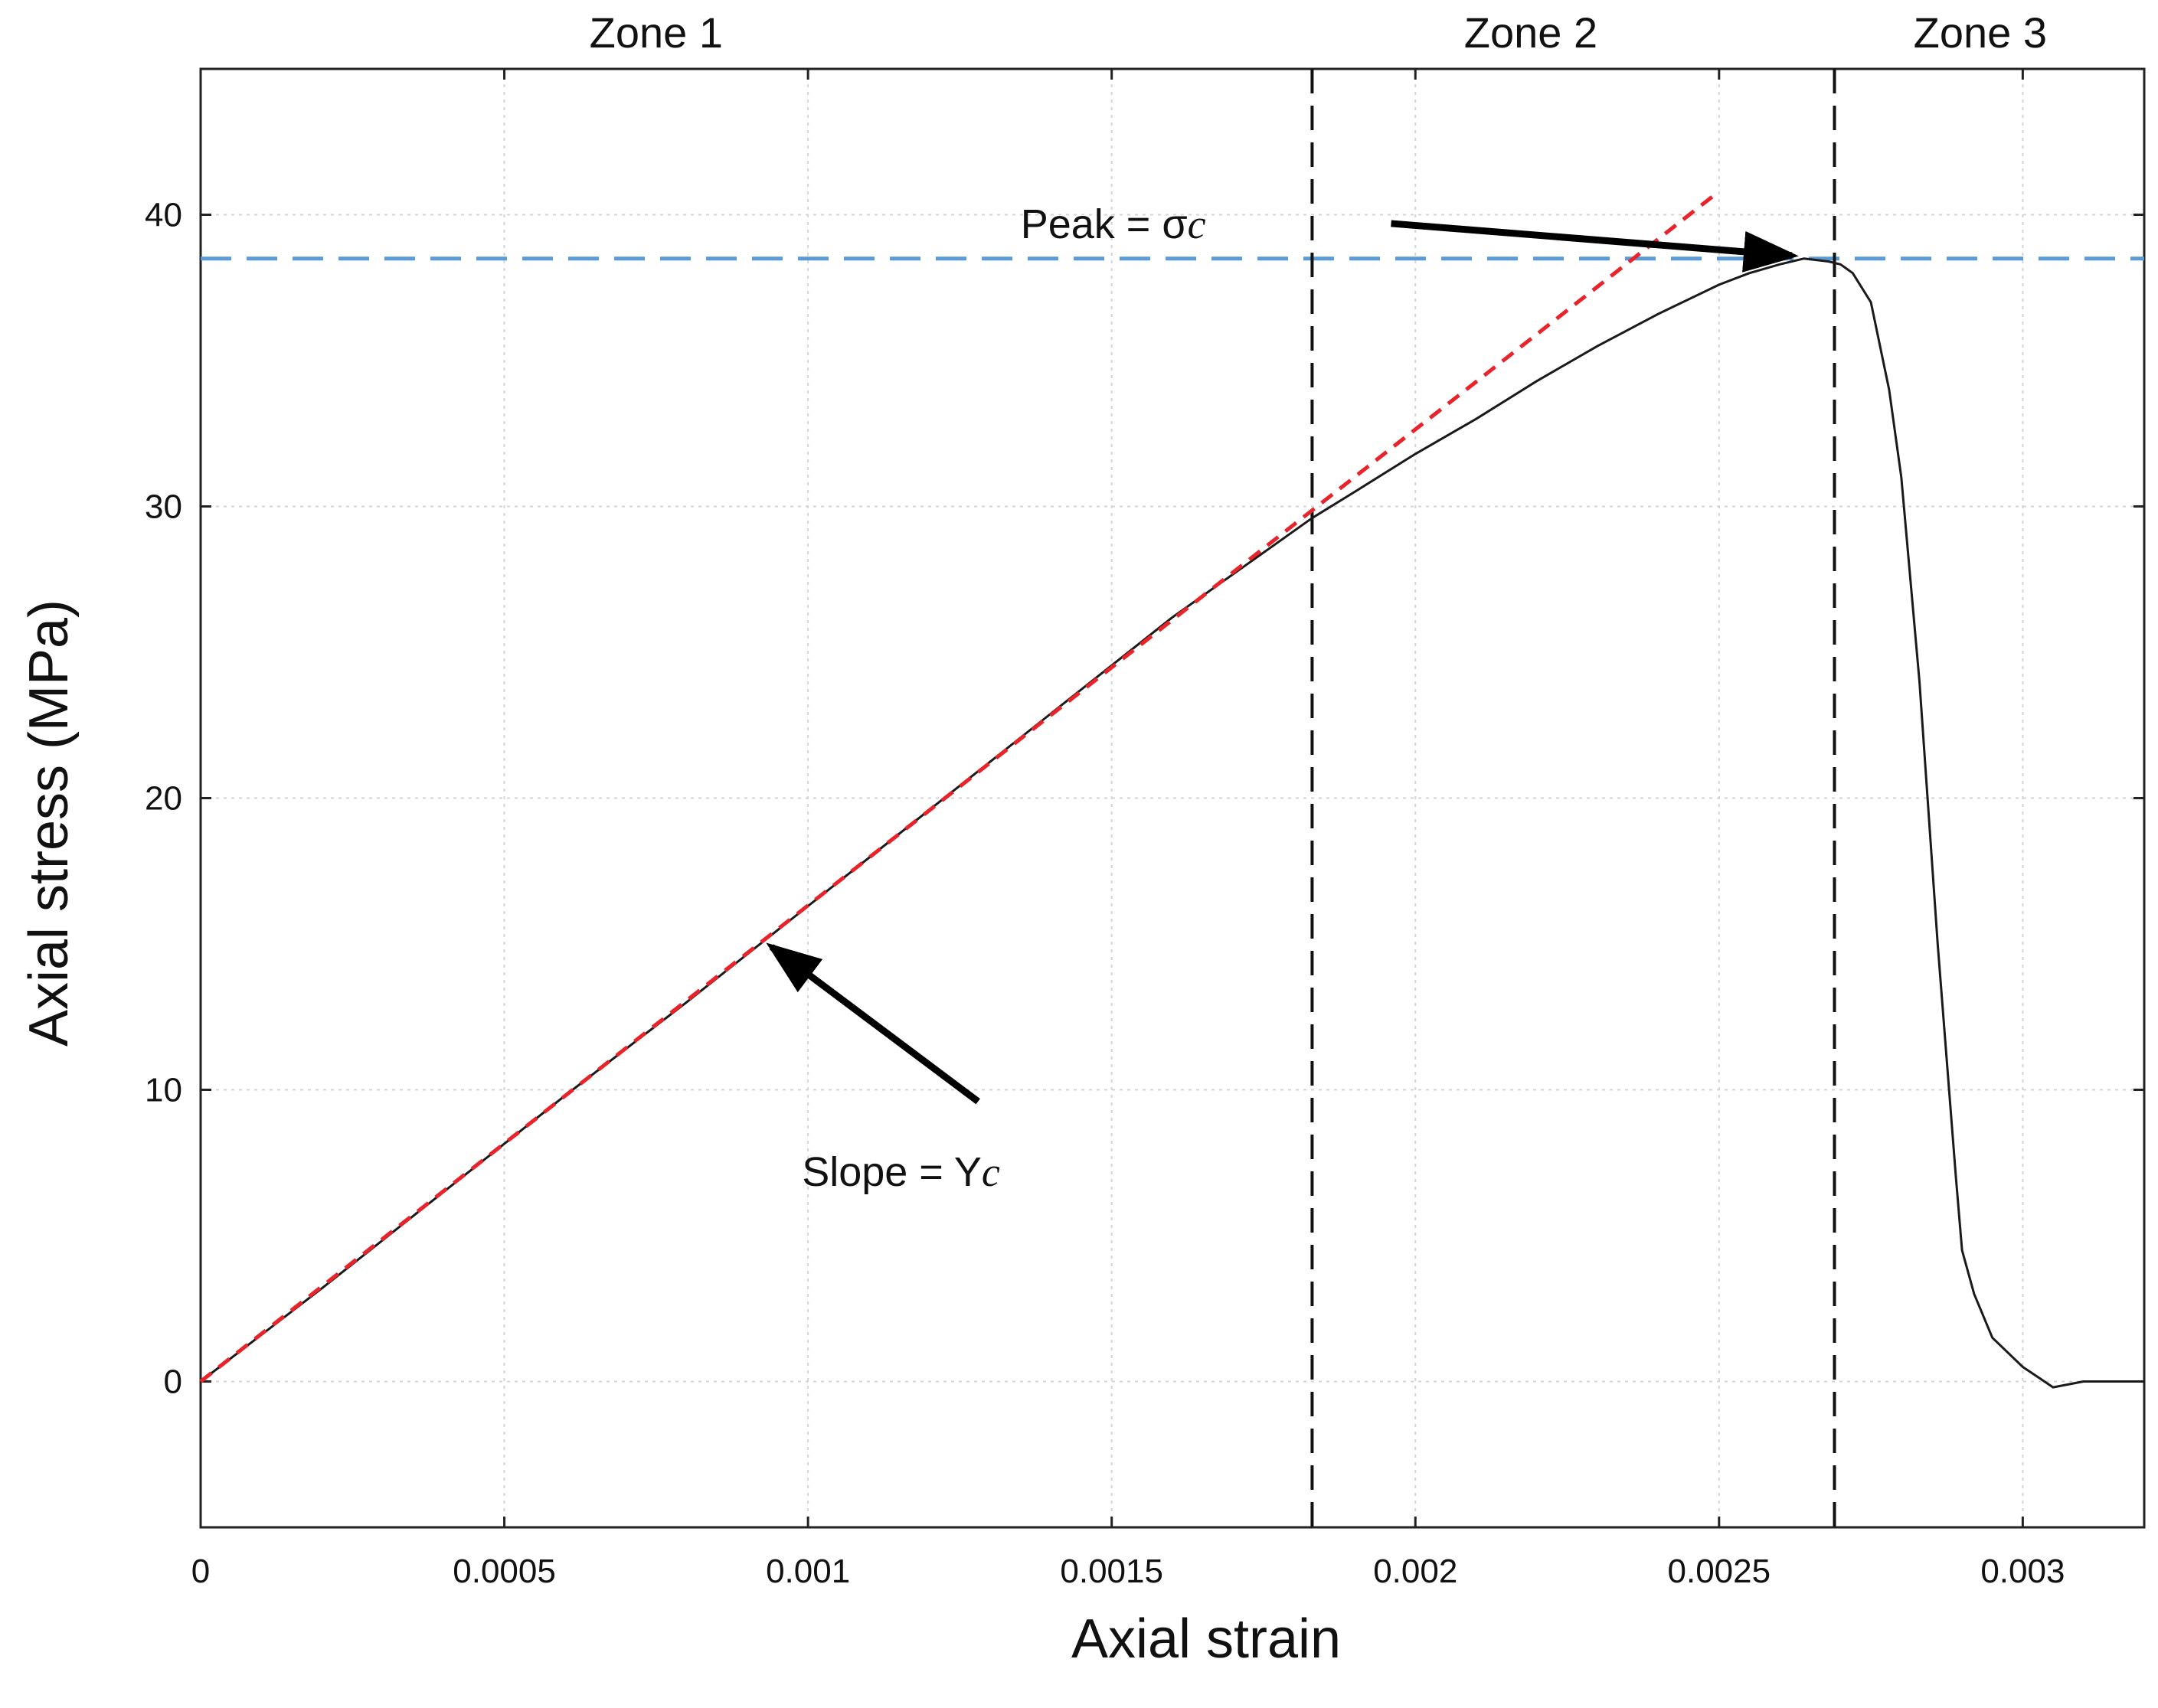 The width and height of the screenshot is (2158, 1708). Describe the element at coordinates (656, 33) in the screenshot. I see `zone-label: Zone 1` at that location.